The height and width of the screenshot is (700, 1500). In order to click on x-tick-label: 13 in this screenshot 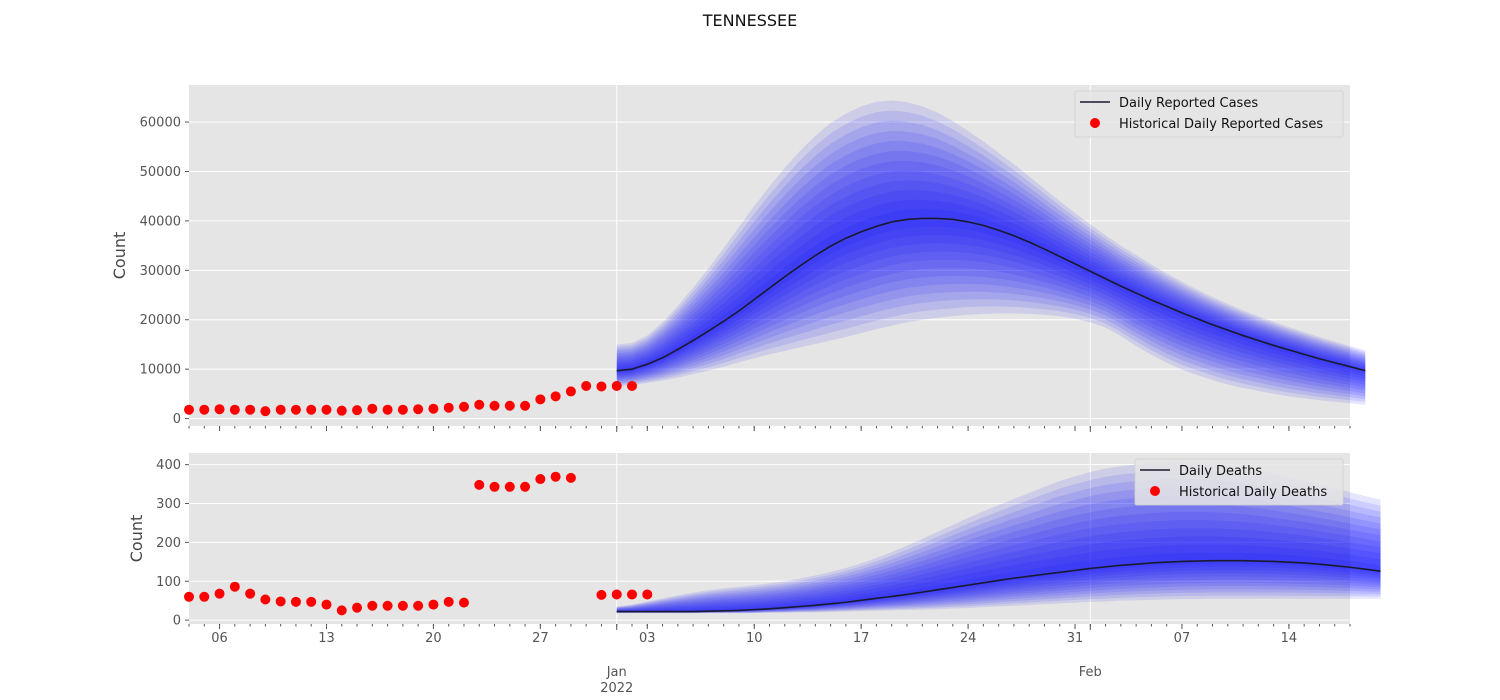, I will do `click(326, 638)`.